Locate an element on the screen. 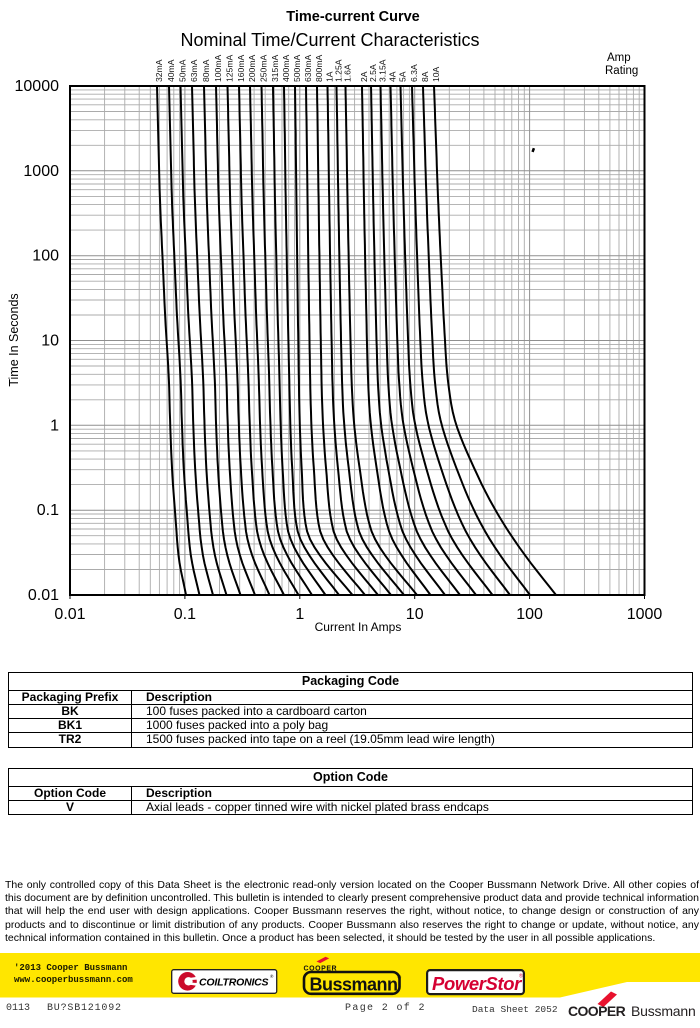 The width and height of the screenshot is (700, 1028). svg-text: PowerStor is located at coordinates (477, 983).